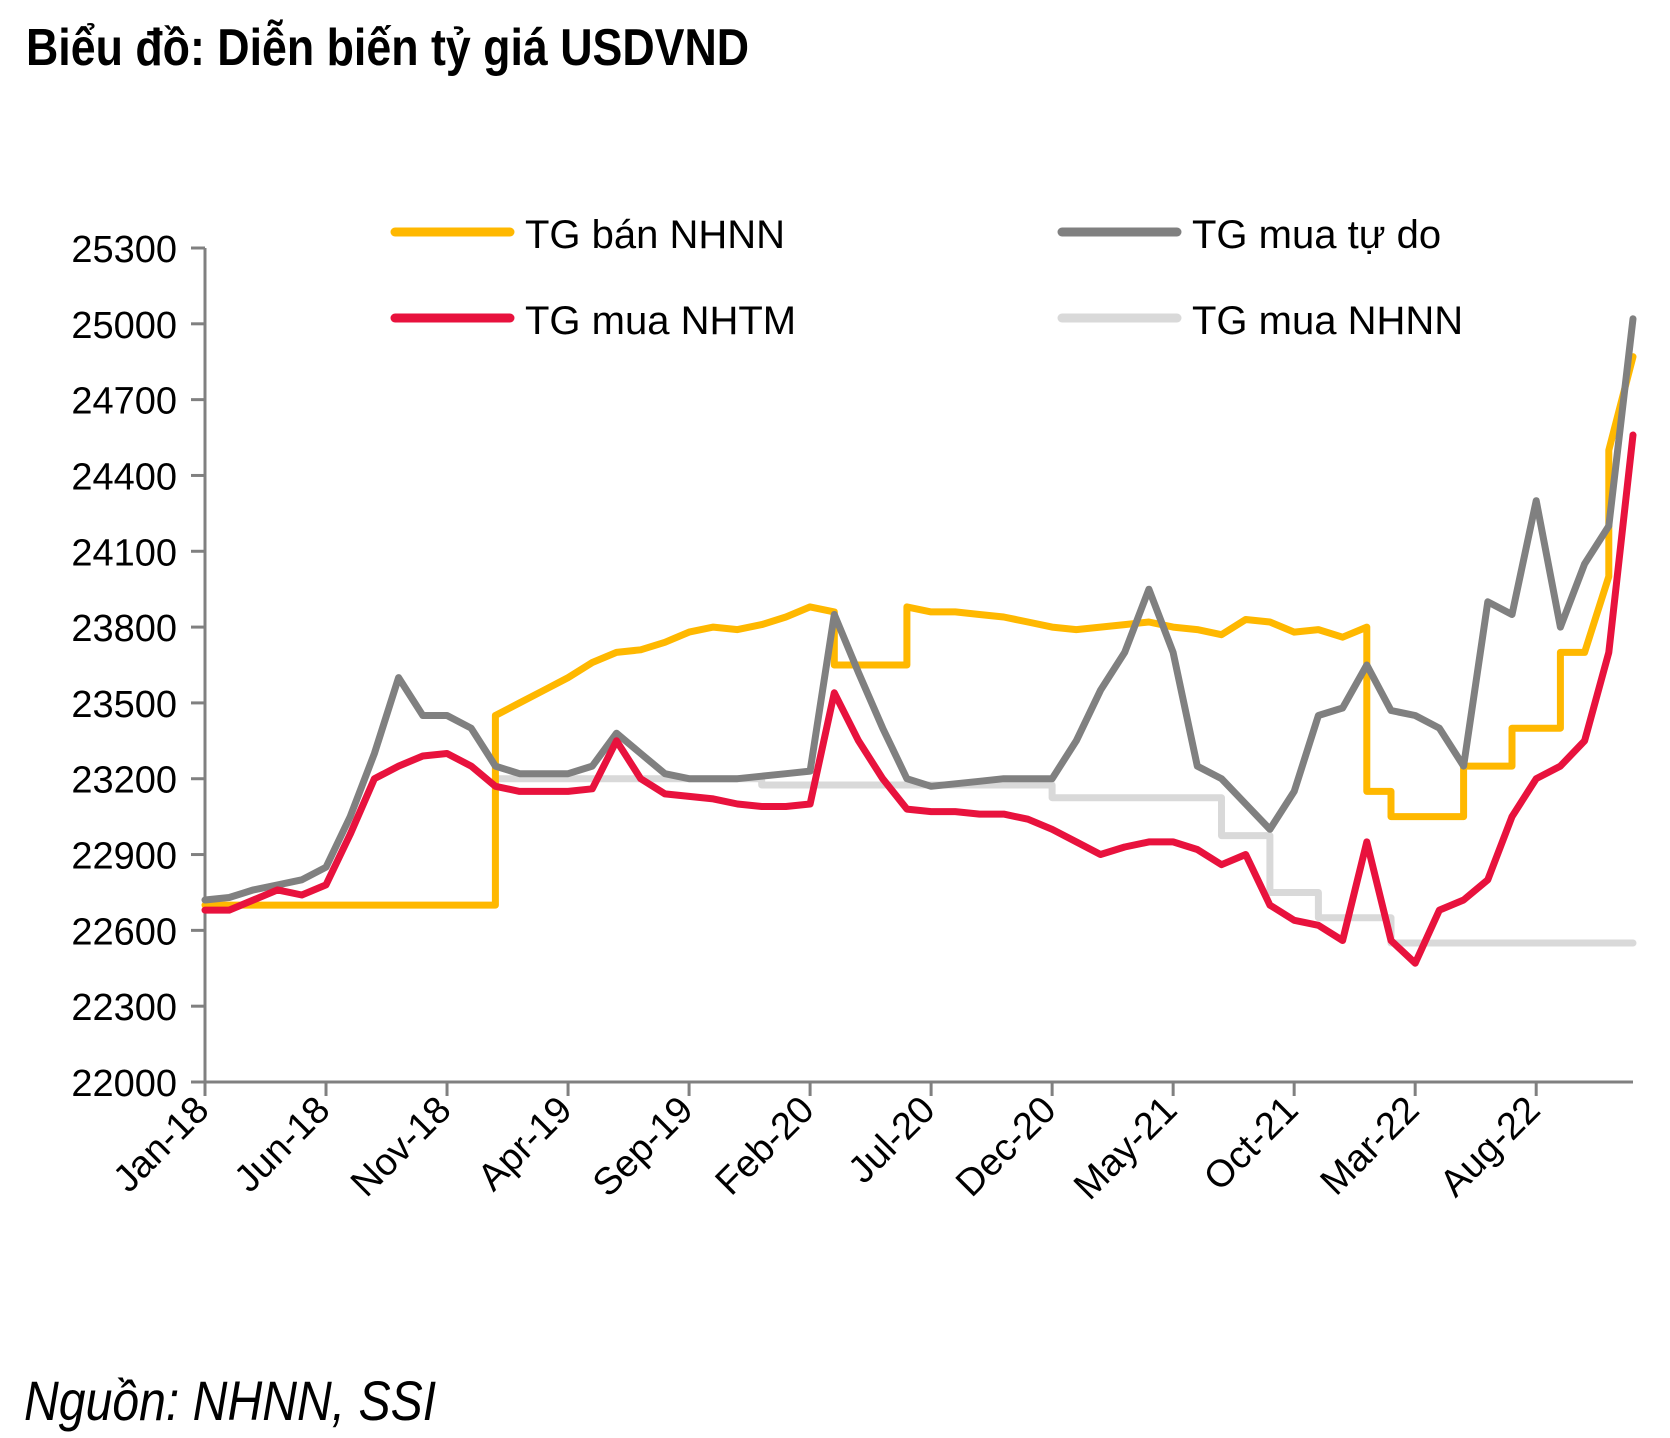 The width and height of the screenshot is (1670, 1438). I want to click on x-tick-label: Nov-18, so click(401, 1147).